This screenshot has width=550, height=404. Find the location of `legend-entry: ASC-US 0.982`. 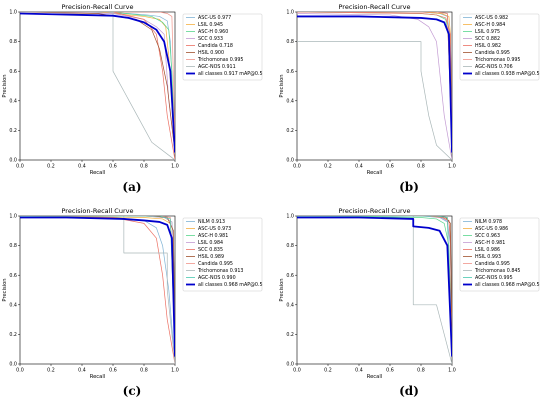

legend-entry: ASC-US 0.982 is located at coordinates (491, 18).